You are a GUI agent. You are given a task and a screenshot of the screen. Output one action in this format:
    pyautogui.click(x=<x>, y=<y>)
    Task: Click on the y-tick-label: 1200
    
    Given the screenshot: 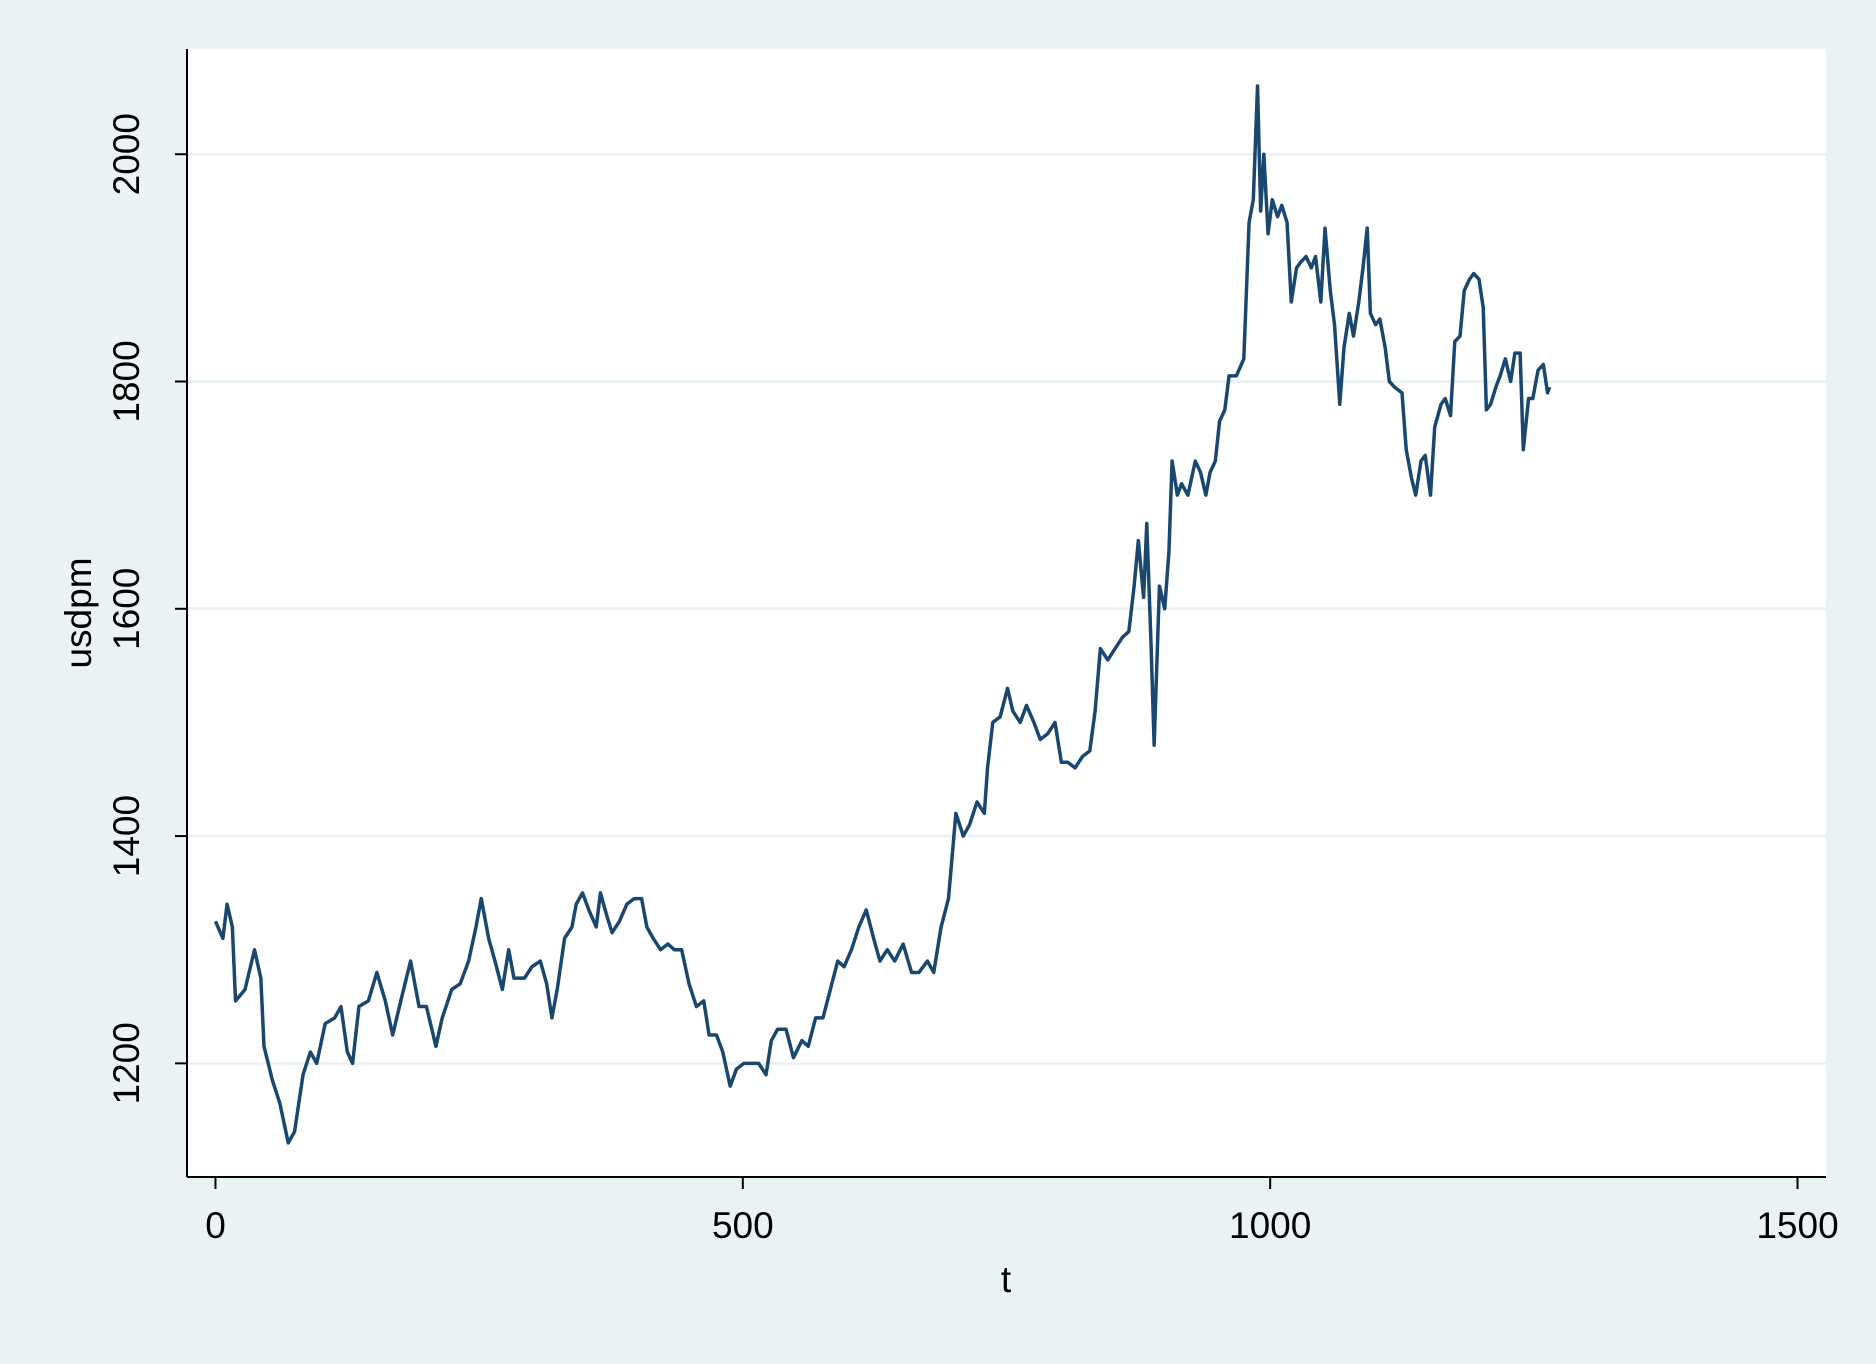 What is the action you would take?
    pyautogui.click(x=126, y=1063)
    